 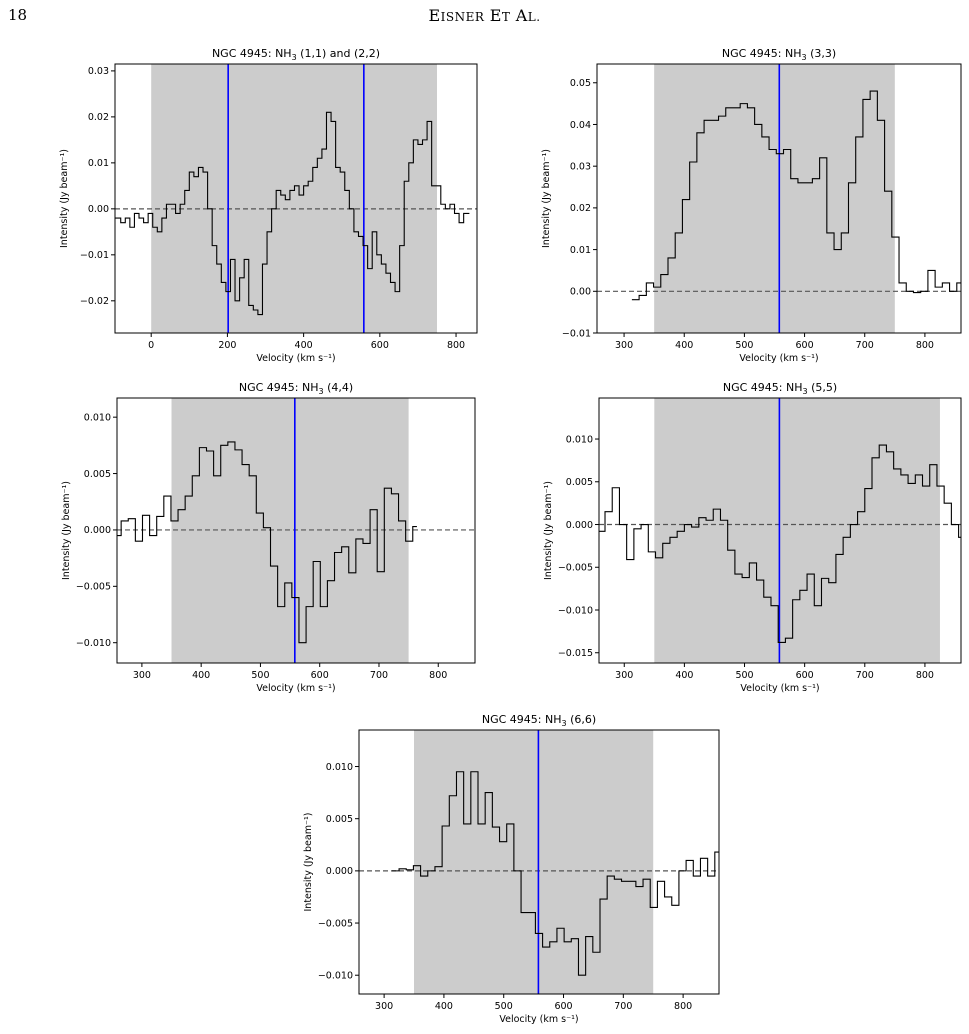 I want to click on x-tick-label: 200, so click(x=227, y=345).